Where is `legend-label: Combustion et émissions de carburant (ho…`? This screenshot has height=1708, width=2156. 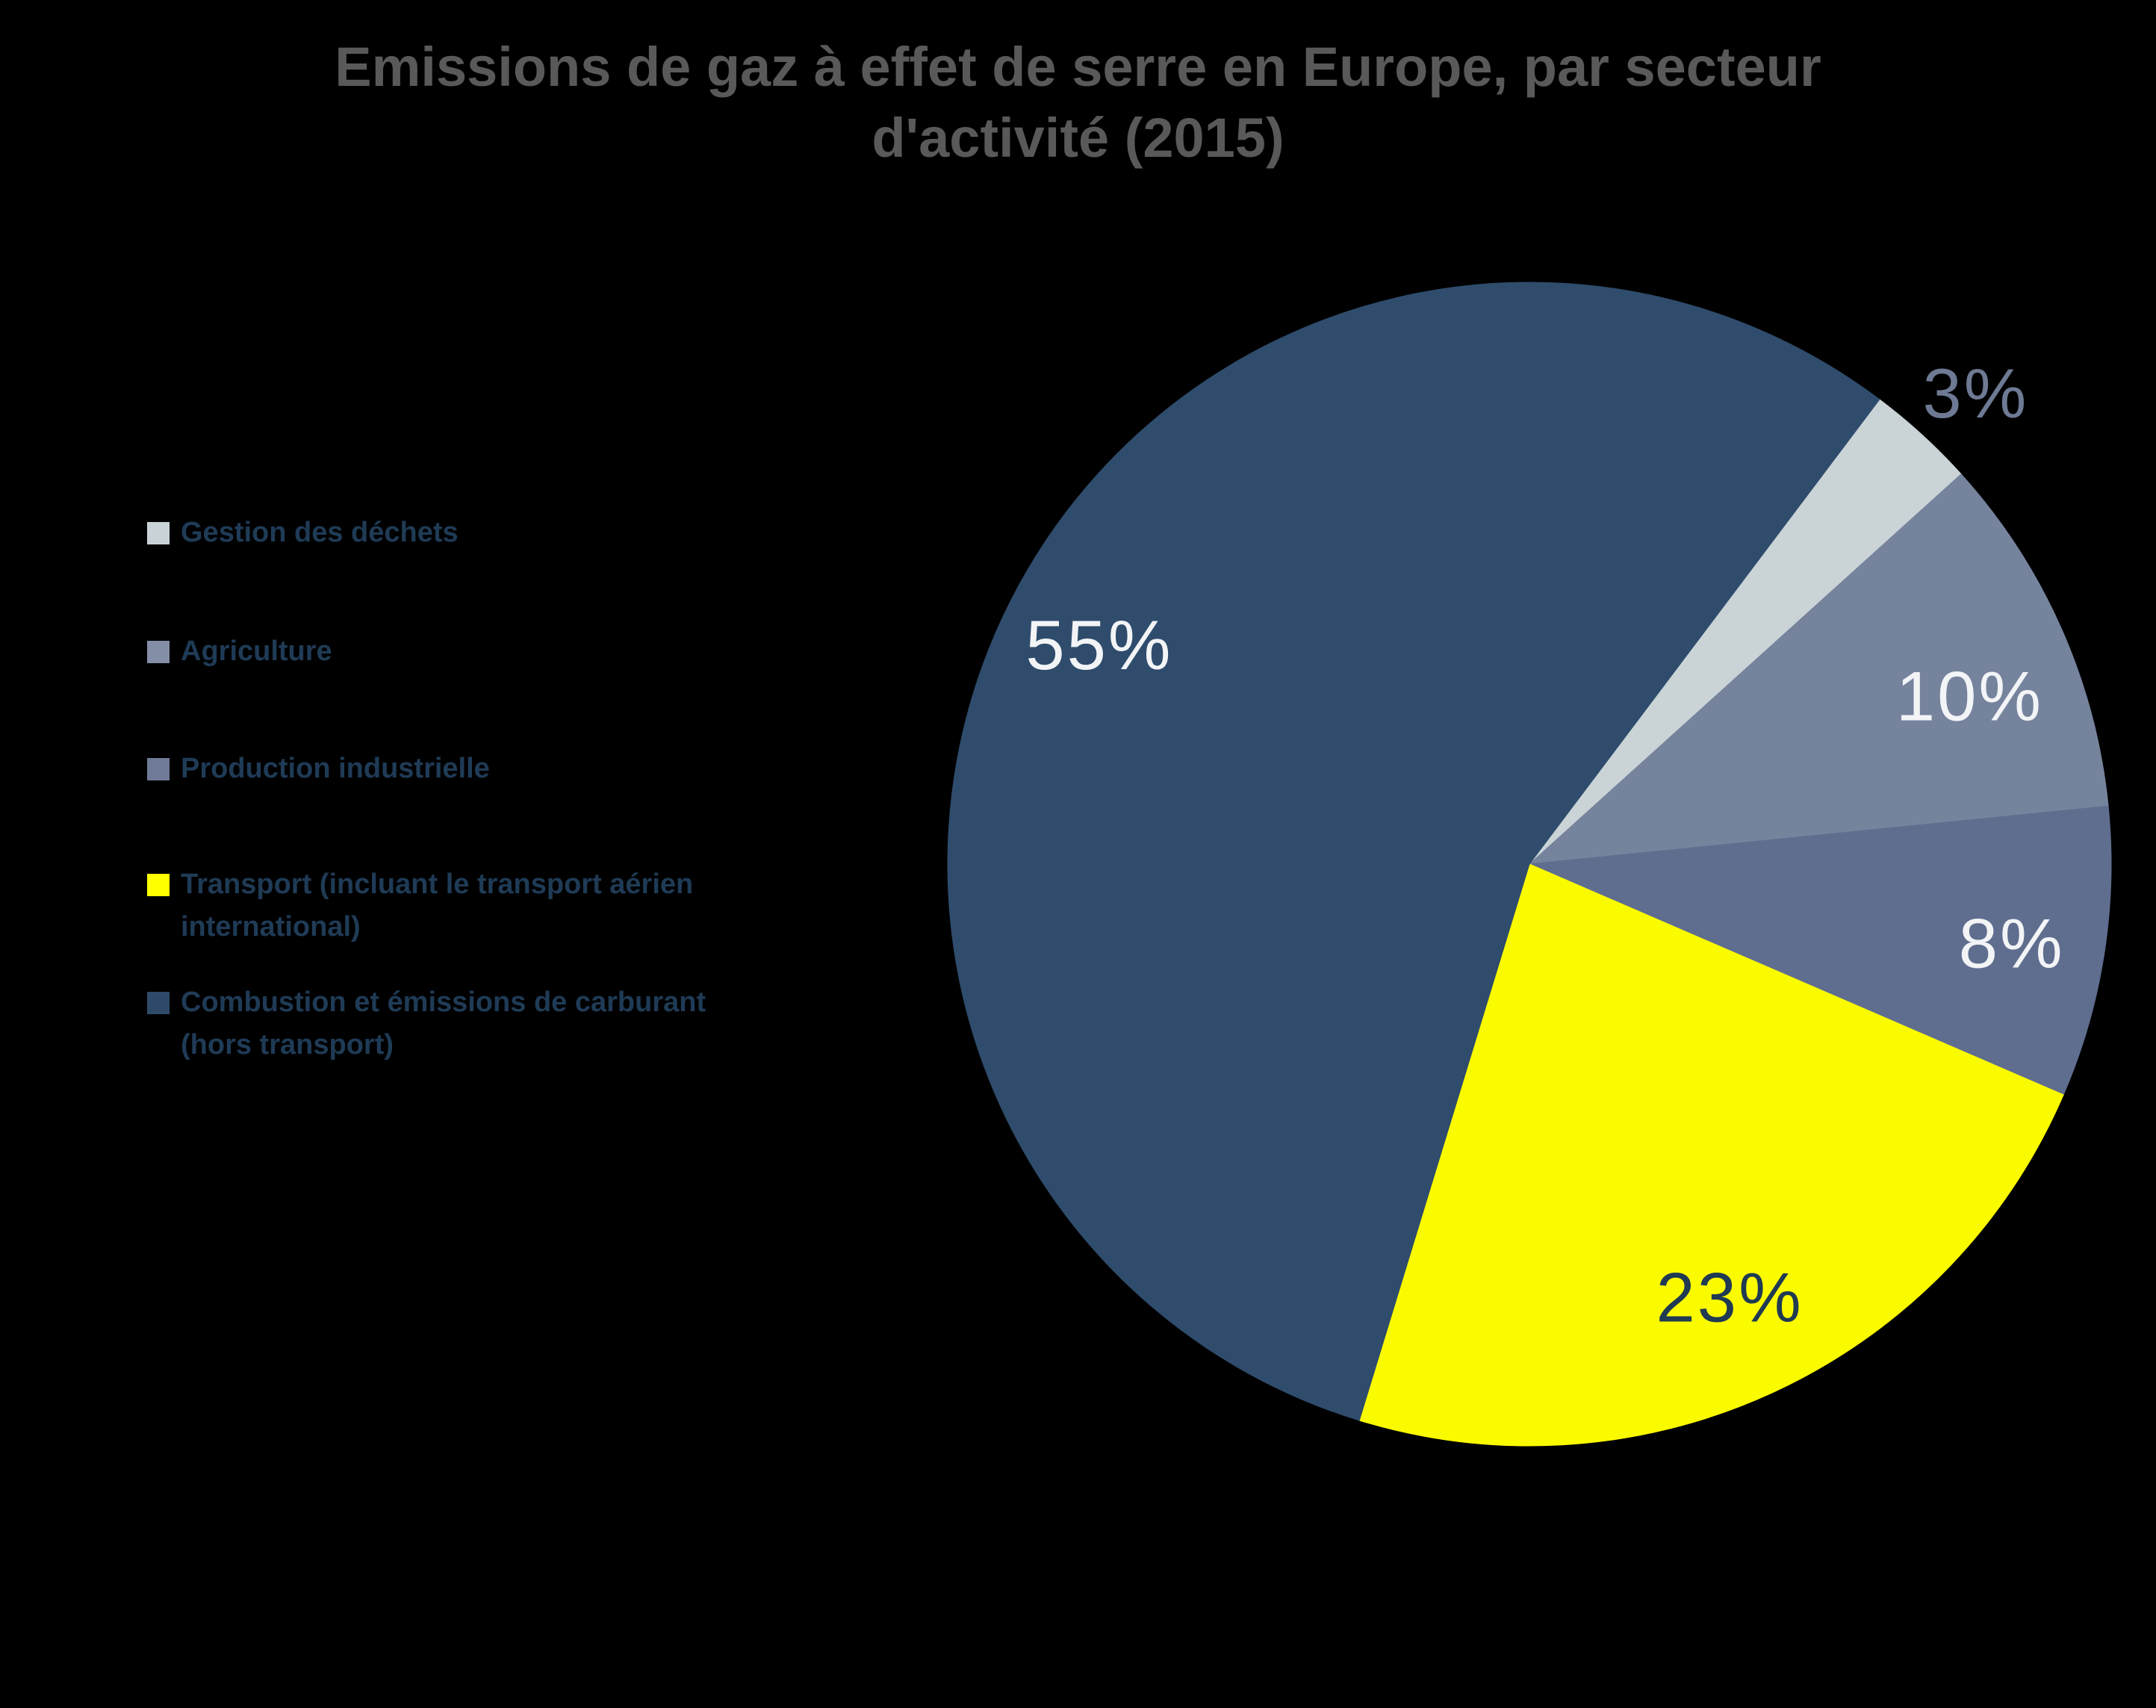
legend-label: Combustion et émissions de carburant (ho… is located at coordinates (443, 1024).